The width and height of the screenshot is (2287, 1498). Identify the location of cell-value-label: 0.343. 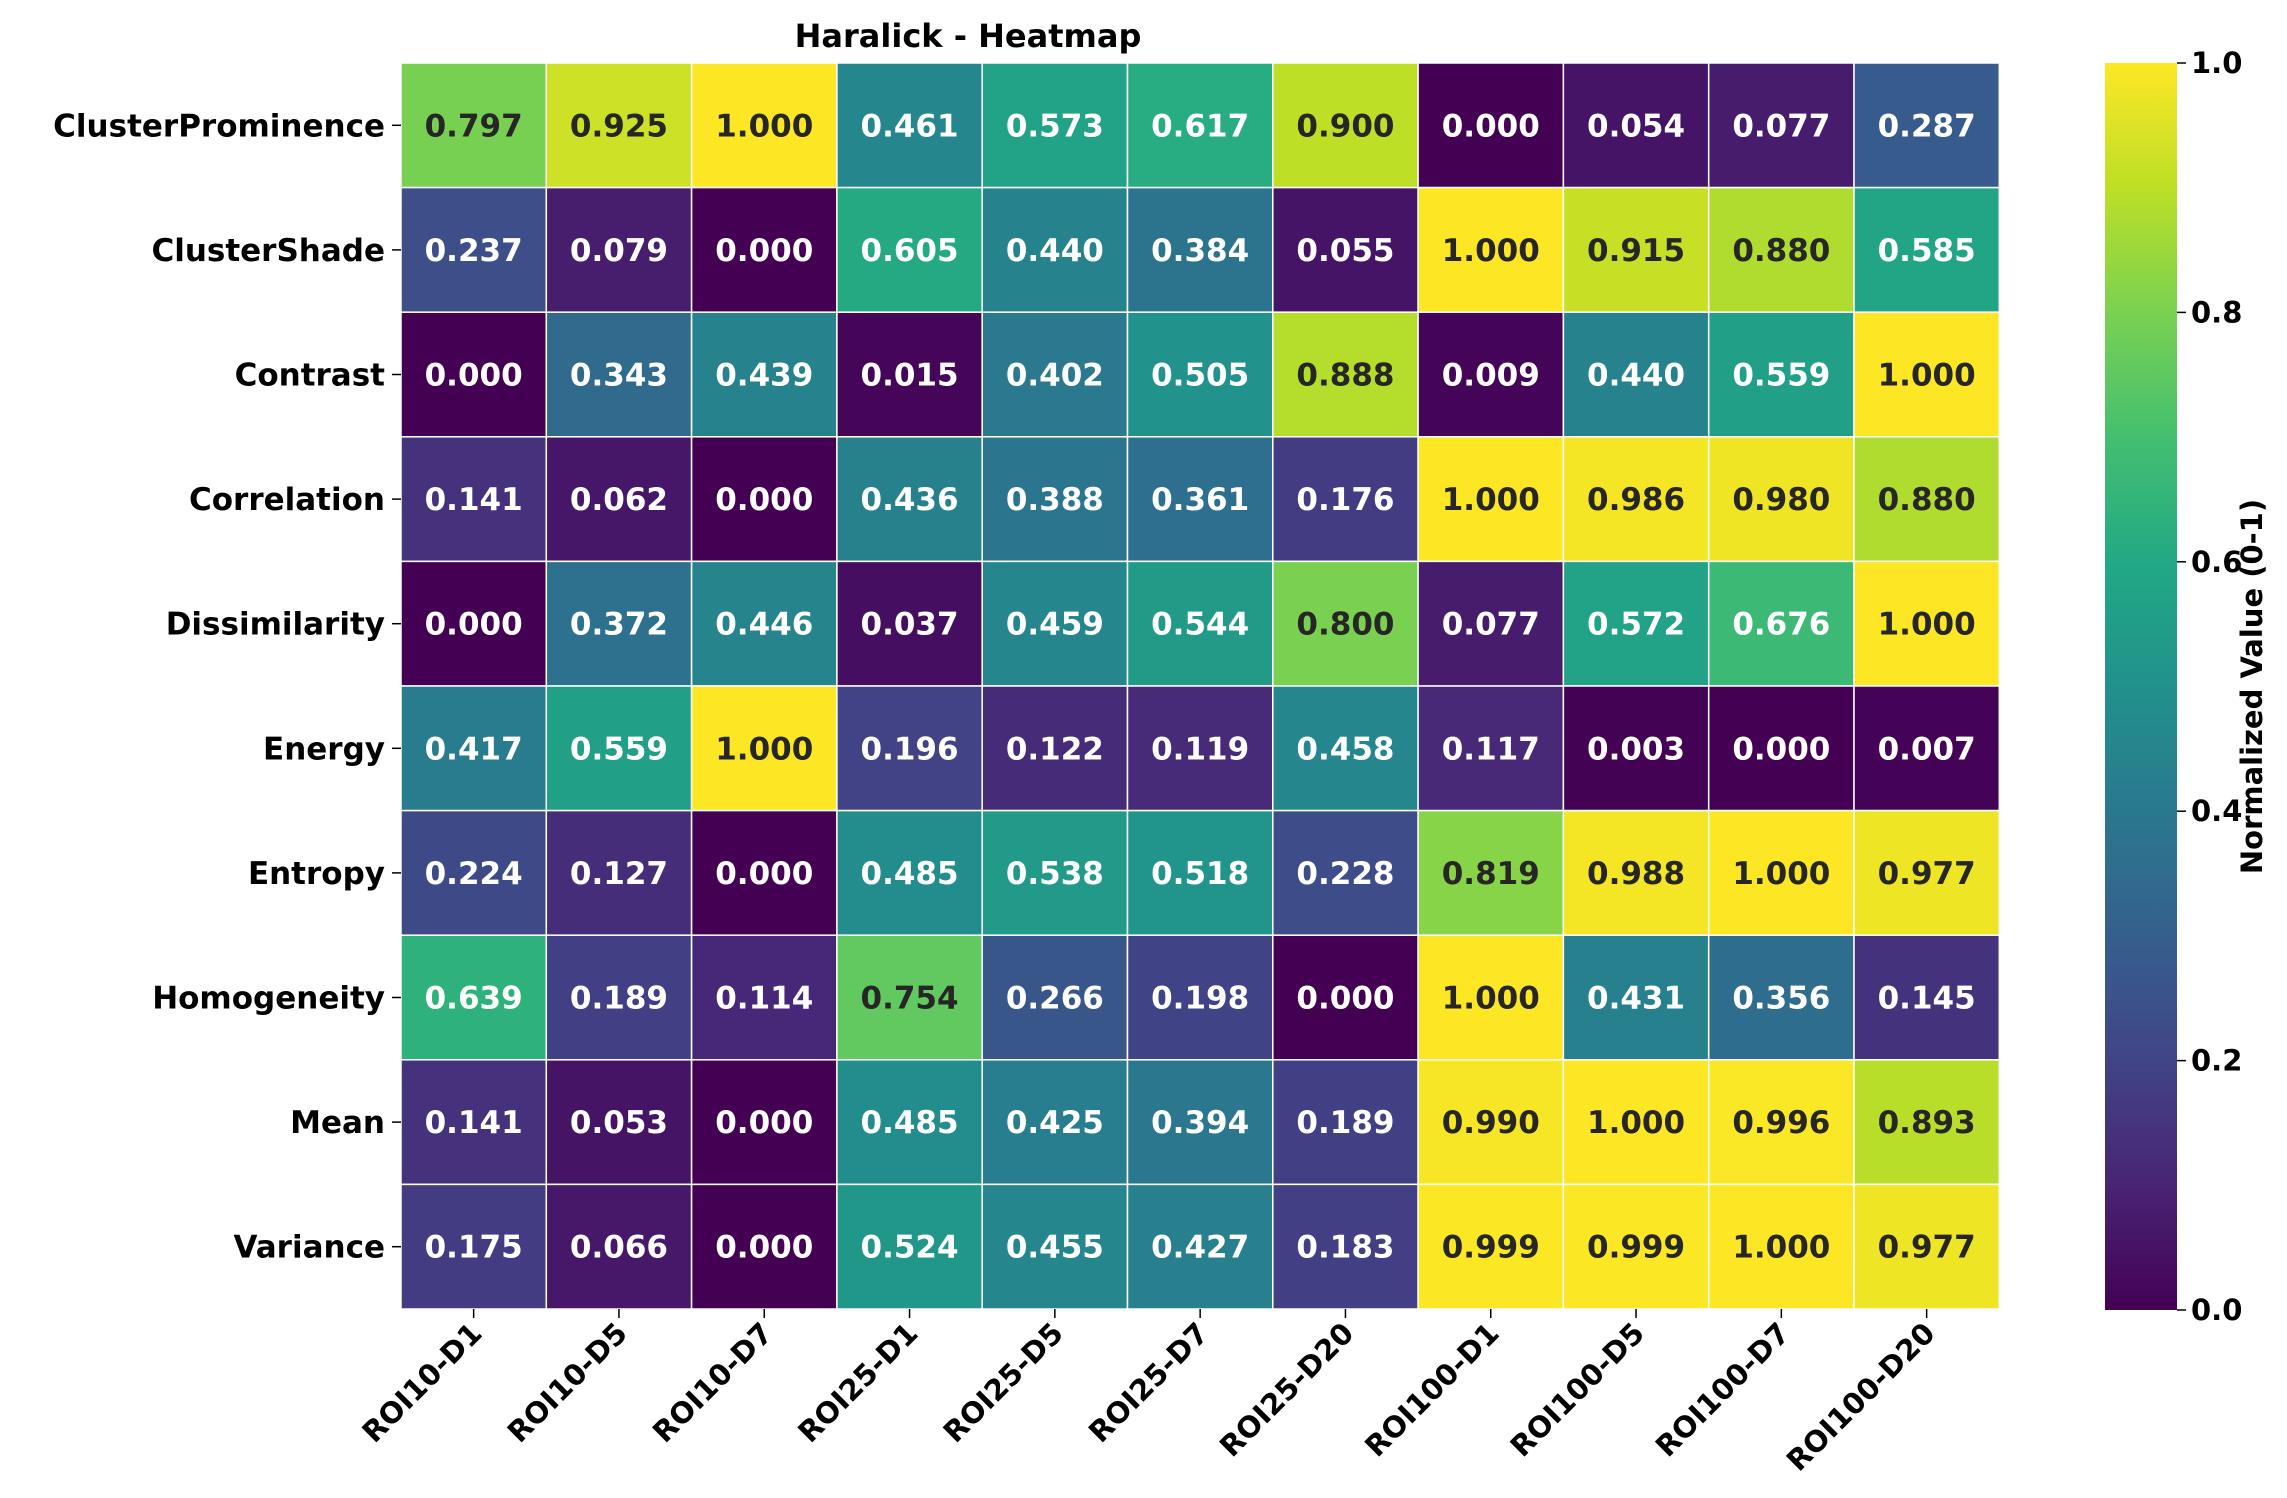
(619, 376).